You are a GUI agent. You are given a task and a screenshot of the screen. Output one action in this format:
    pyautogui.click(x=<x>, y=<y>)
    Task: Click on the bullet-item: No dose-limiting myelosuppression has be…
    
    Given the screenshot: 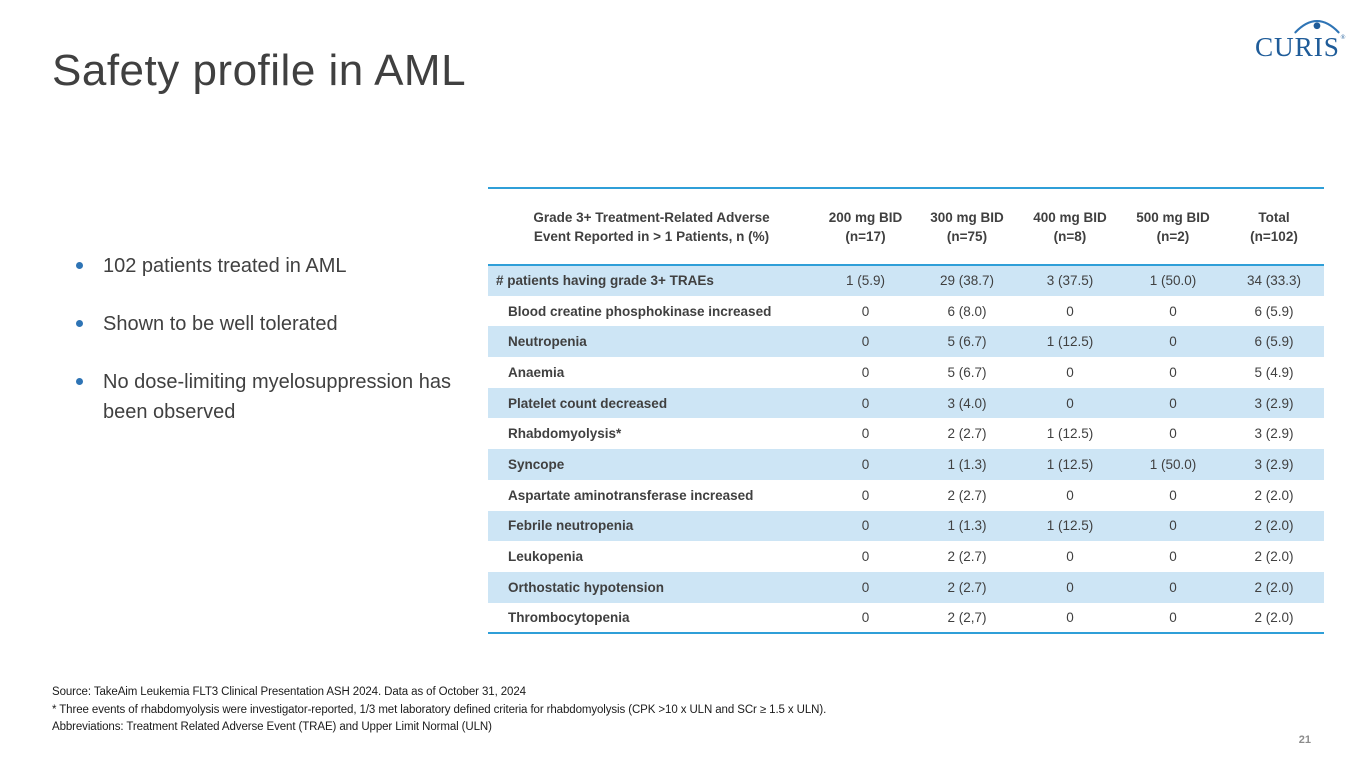 What is the action you would take?
    pyautogui.click(x=276, y=397)
    